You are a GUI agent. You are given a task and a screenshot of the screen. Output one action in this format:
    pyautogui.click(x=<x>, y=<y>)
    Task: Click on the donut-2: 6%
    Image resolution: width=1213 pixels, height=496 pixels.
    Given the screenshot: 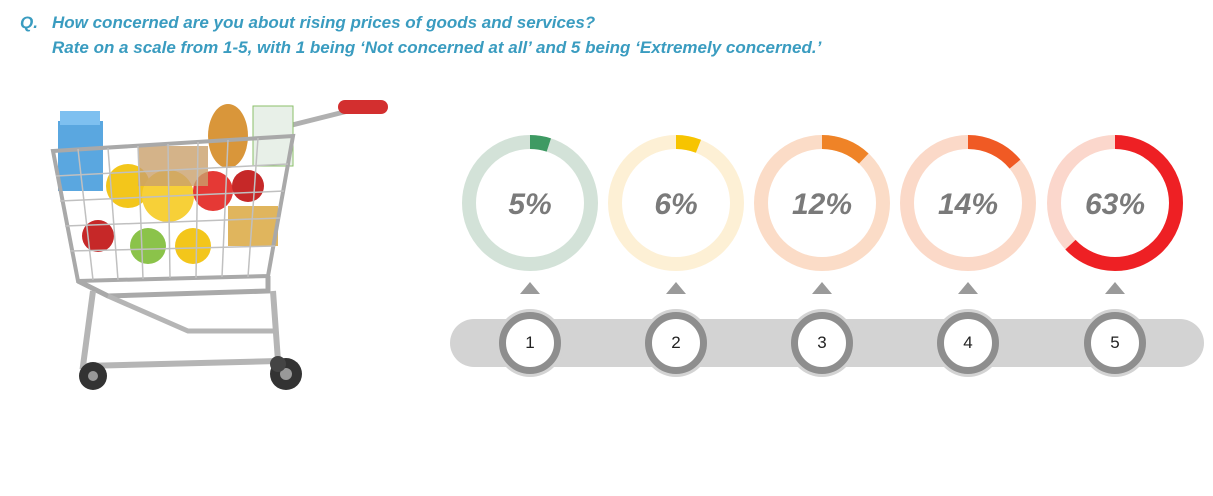 What is the action you would take?
    pyautogui.click(x=676, y=203)
    